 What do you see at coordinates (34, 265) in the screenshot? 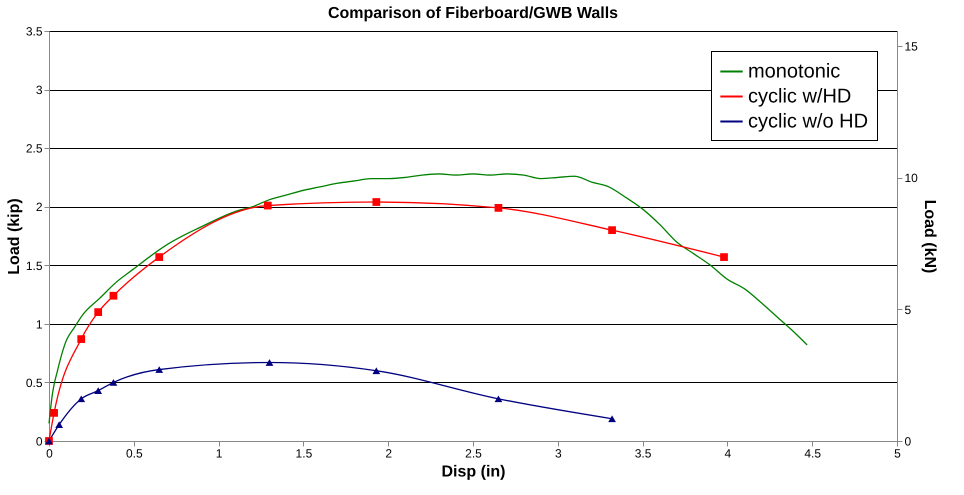
I see `y-tick-label: 1.5` at bounding box center [34, 265].